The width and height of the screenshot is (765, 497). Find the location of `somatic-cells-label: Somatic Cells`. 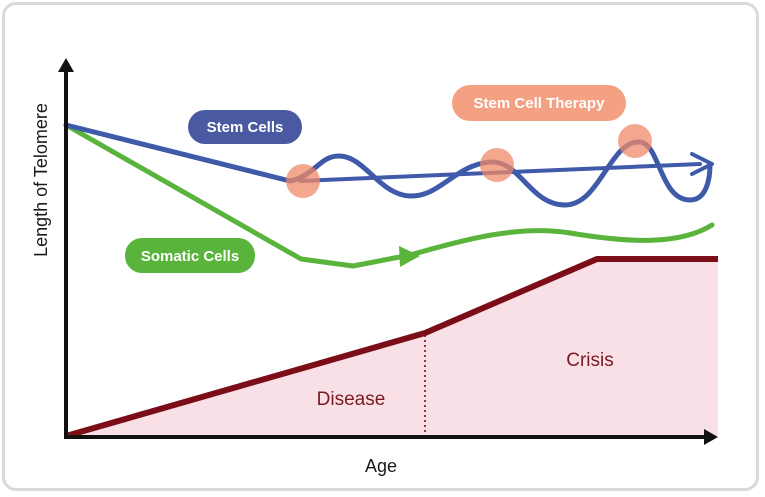

somatic-cells-label: Somatic Cells is located at coordinates (190, 256).